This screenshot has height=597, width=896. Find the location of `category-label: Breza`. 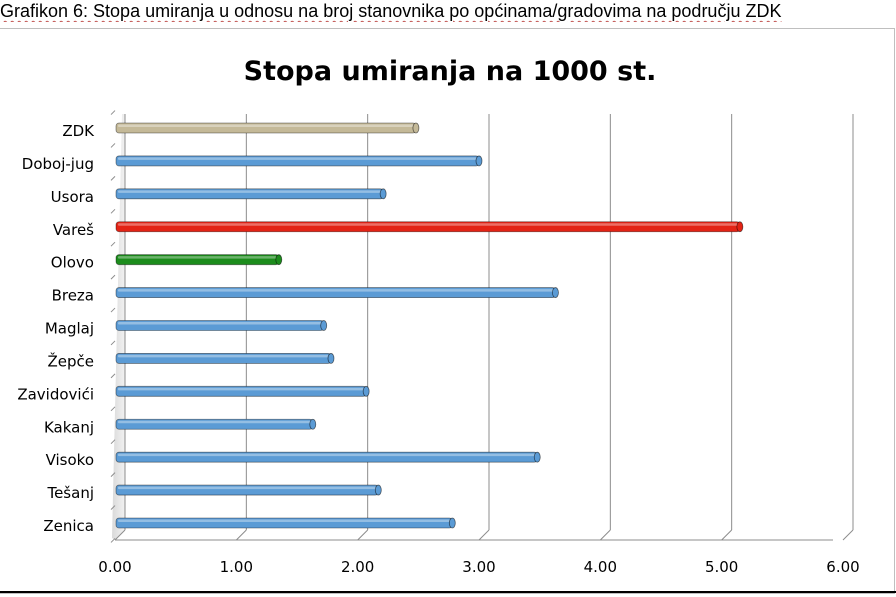

category-label: Breza is located at coordinates (73, 296).